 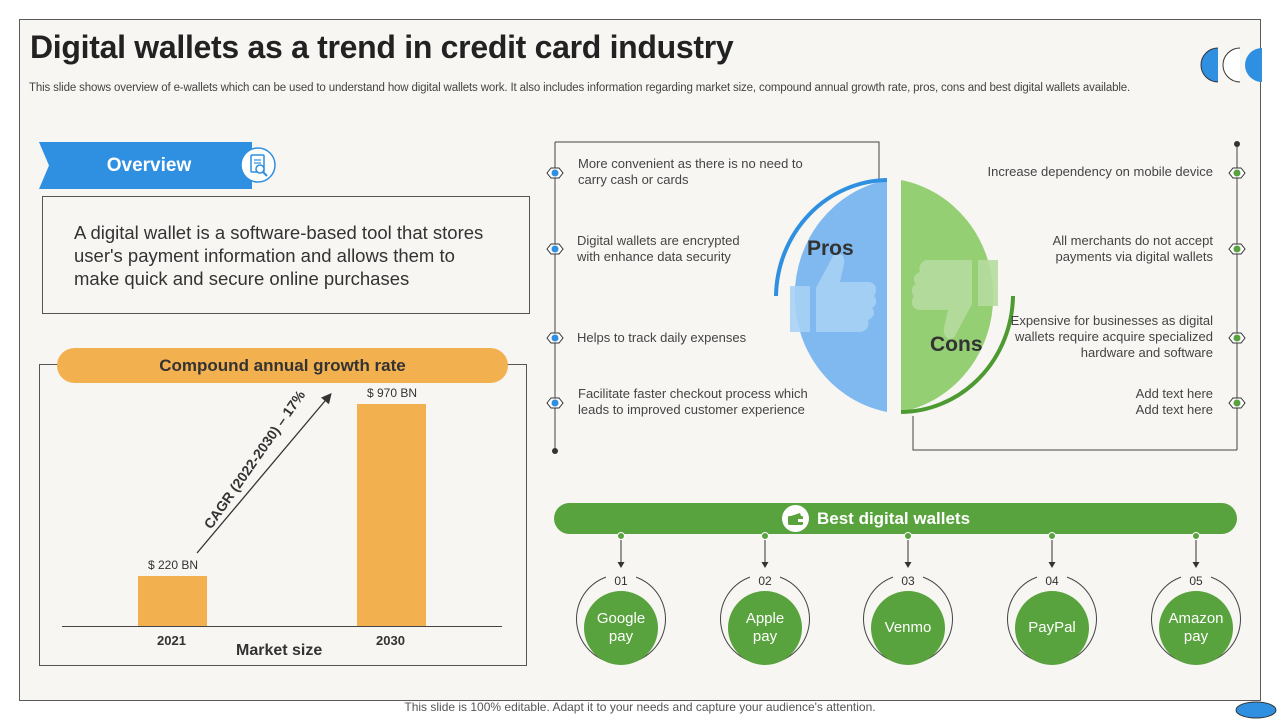 I want to click on wallet-name: Google pay, so click(x=621, y=628).